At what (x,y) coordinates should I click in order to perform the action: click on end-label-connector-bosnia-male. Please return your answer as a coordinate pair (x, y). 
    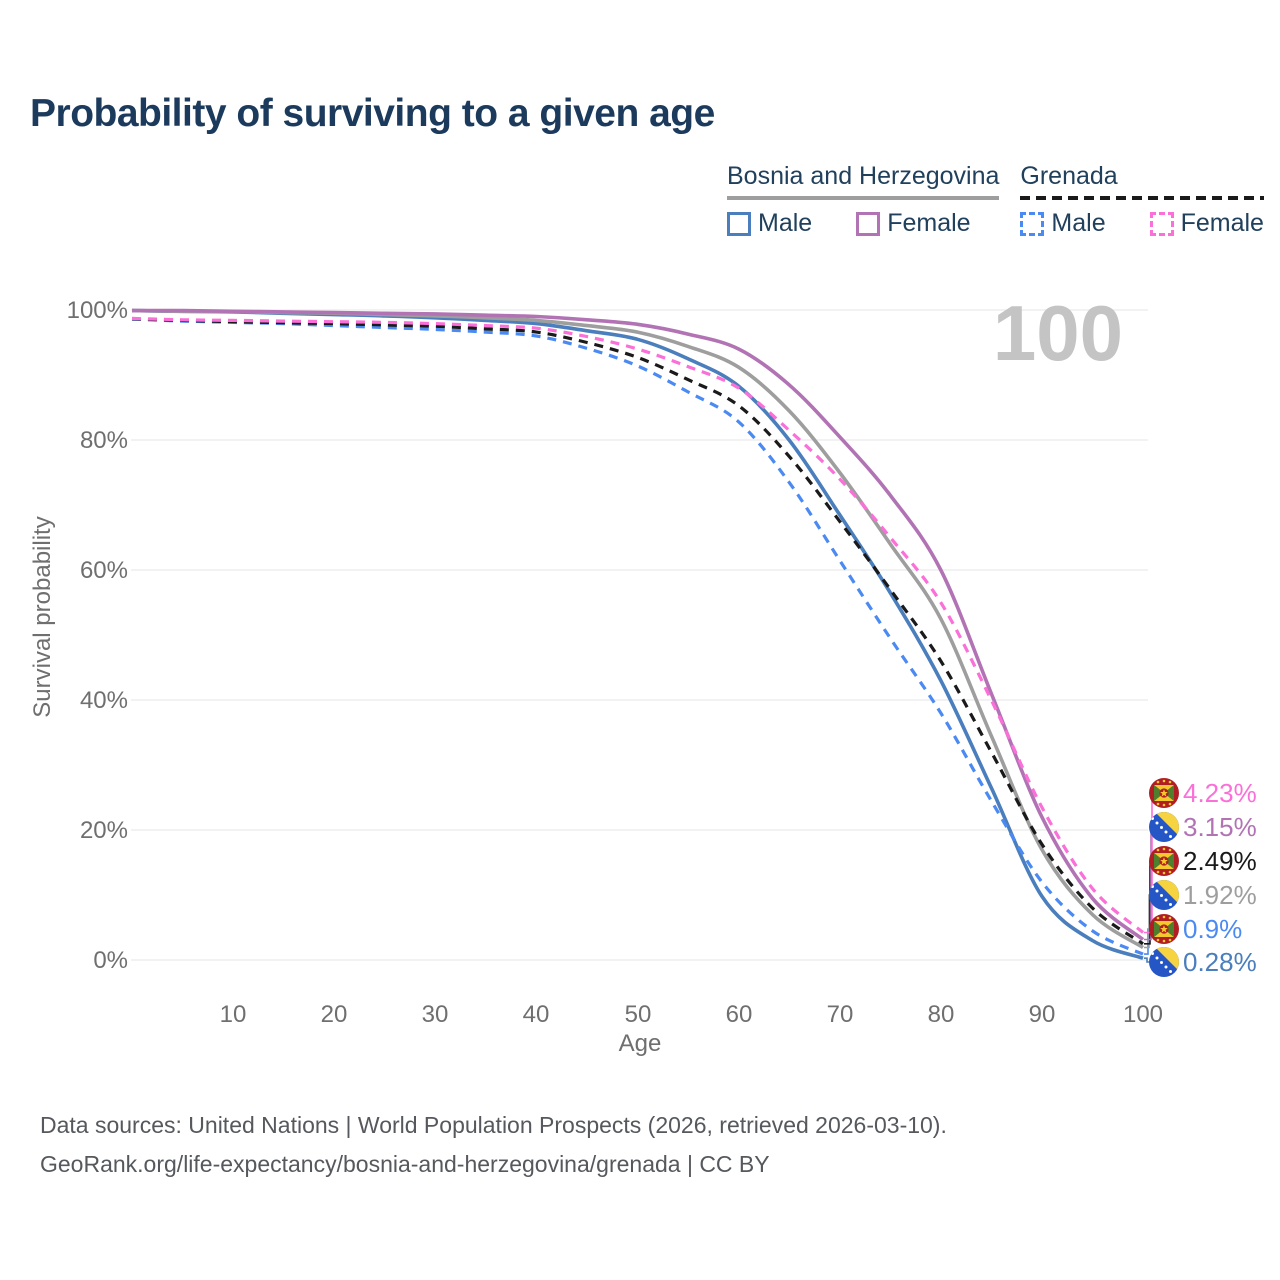
    Looking at the image, I should click on (1147, 960).